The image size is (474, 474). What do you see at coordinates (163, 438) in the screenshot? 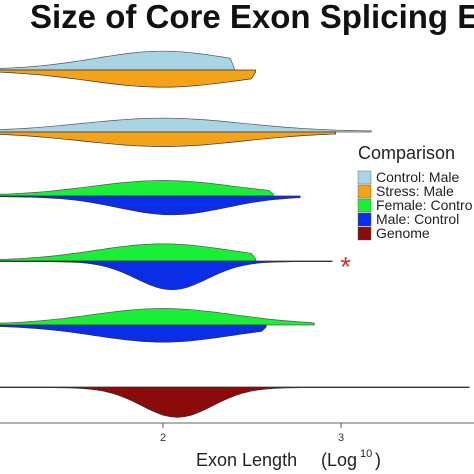
I see `x-tick-label: 2` at bounding box center [163, 438].